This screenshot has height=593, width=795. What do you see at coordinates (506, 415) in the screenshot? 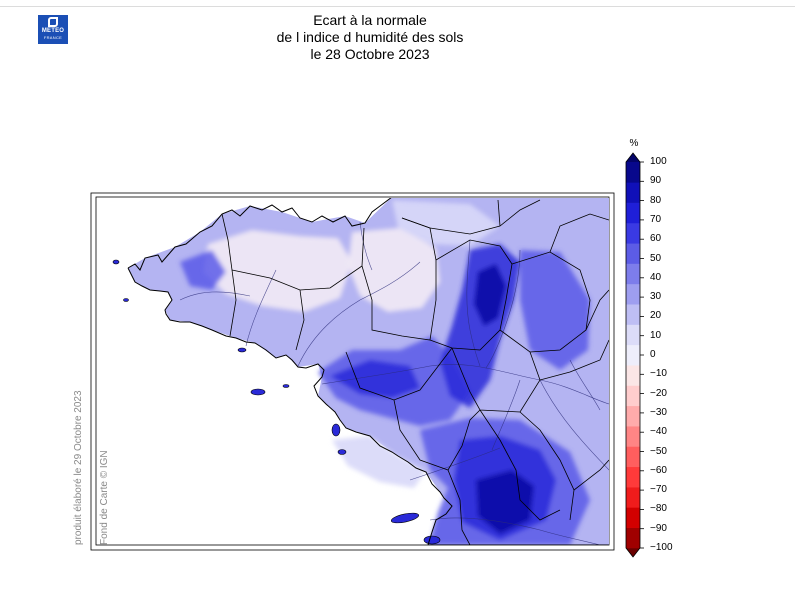
I see `river-thouet` at bounding box center [506, 415].